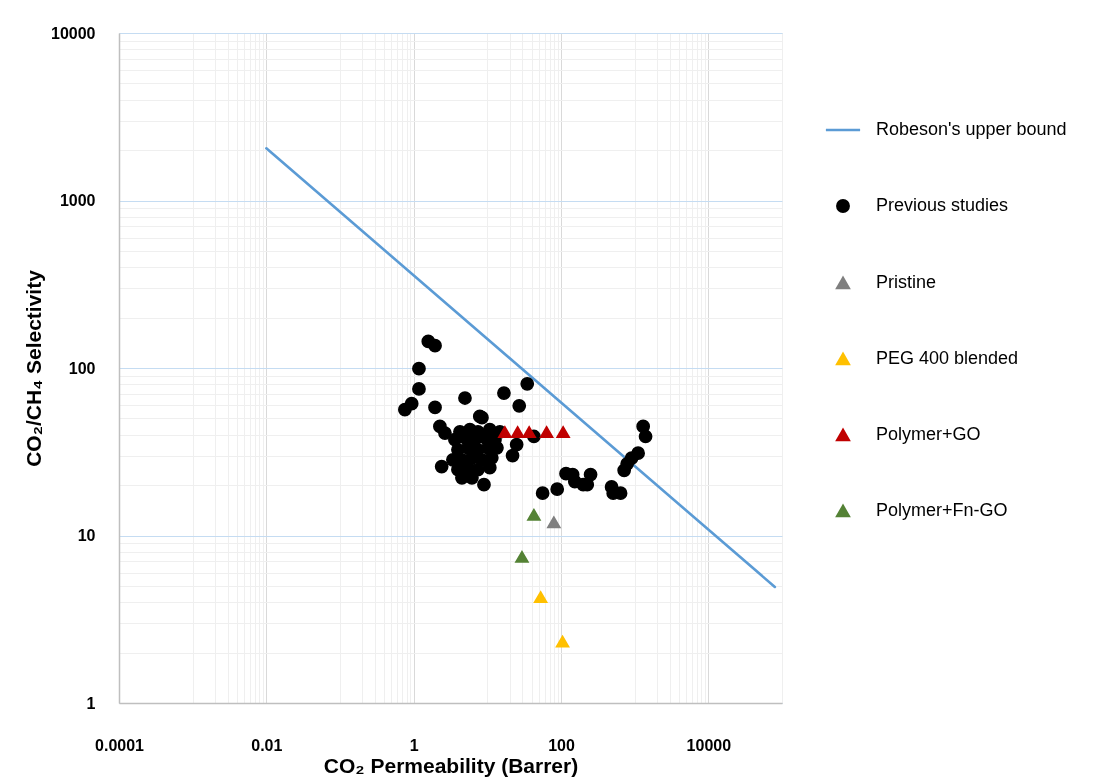 This screenshot has width=1110, height=781. Describe the element at coordinates (942, 205) in the screenshot. I see `legend-label: Previous studies` at that location.